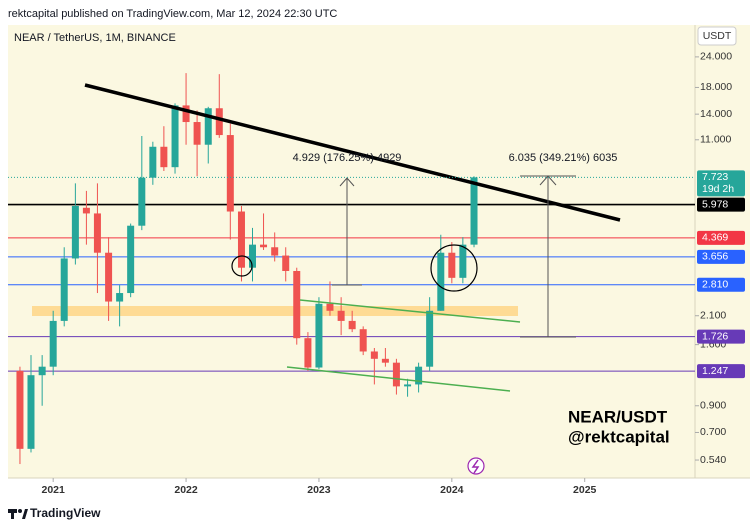  Describe the element at coordinates (713, 460) in the screenshot. I see `y-tick-label: 0.540` at that location.